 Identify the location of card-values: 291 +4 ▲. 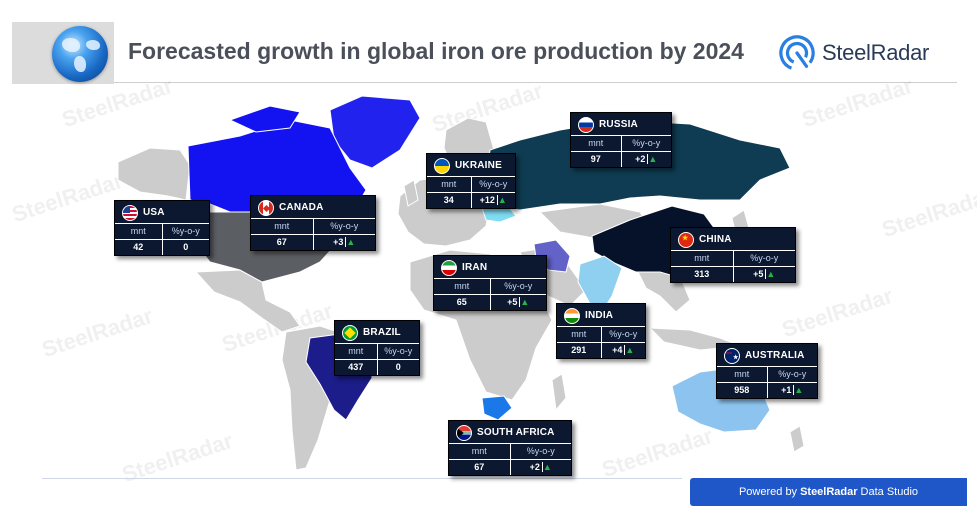
(601, 350).